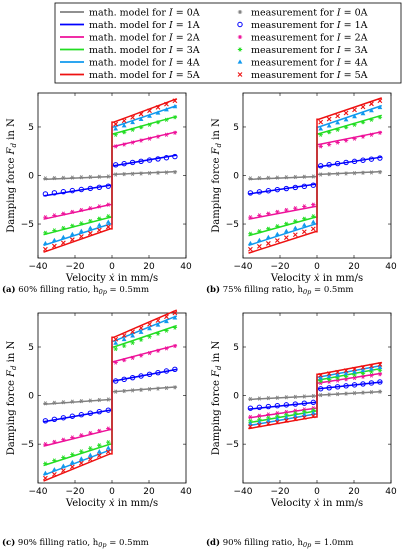 This screenshot has width=405, height=550. What do you see at coordinates (294, 25) in the screenshot?
I see `legend-text: measurement for` at bounding box center [294, 25].